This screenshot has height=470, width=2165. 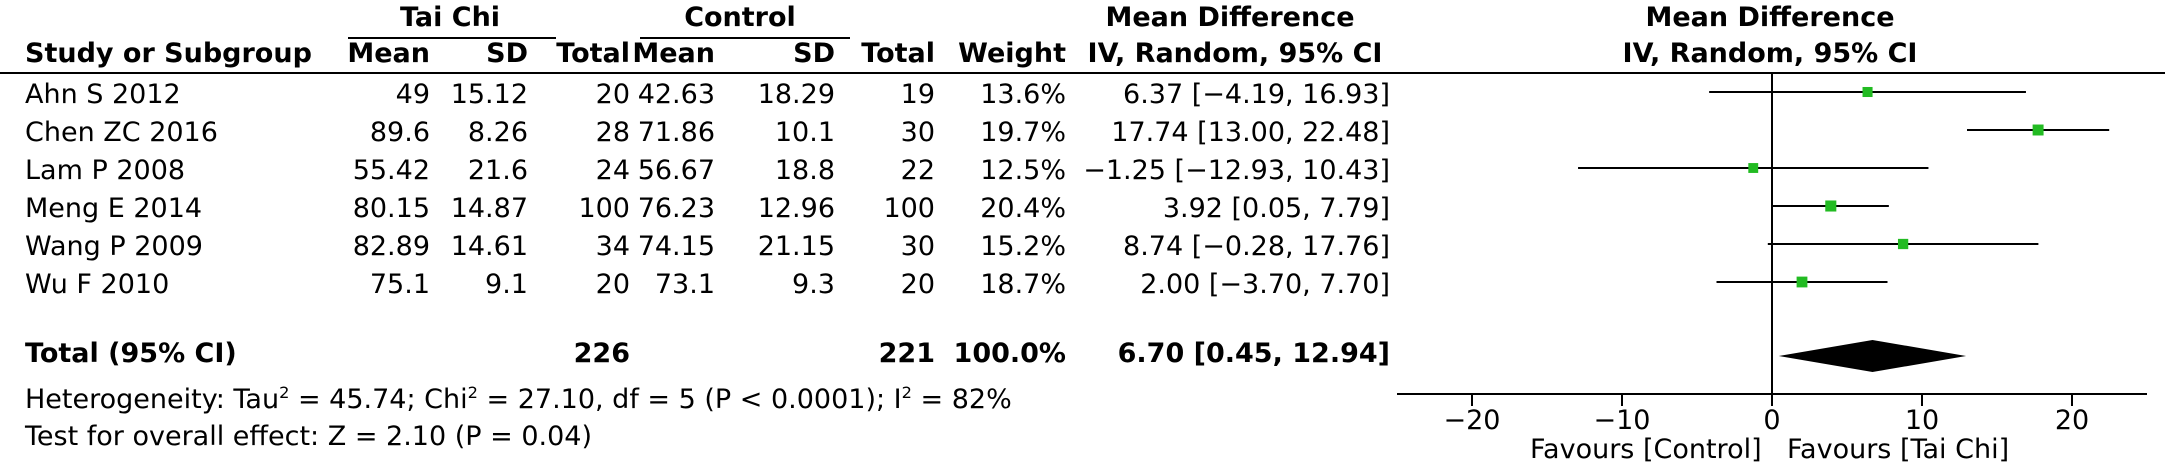 I want to click on ci-cell: 2.00 [−3.70, 7.70], so click(x=1265, y=284).